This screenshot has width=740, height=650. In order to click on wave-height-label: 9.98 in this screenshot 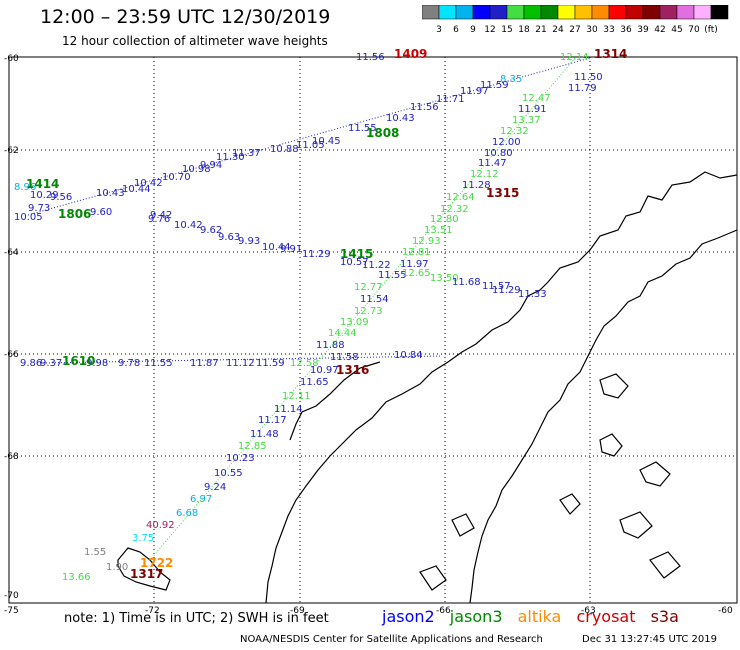, I will do `click(97, 363)`.